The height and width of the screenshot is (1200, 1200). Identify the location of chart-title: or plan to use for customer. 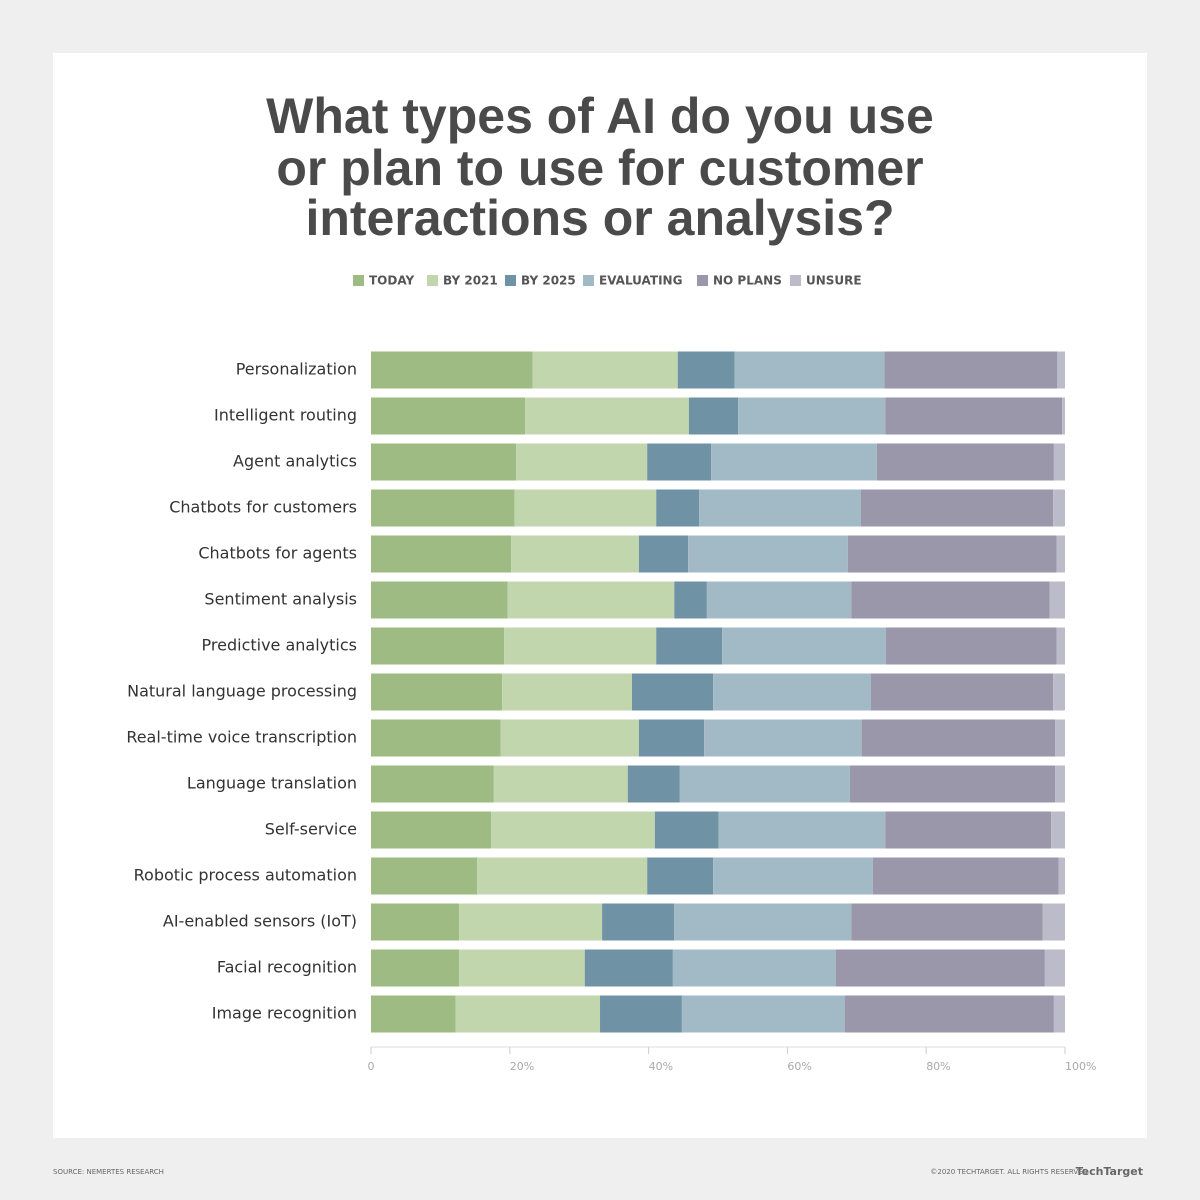
(599, 168).